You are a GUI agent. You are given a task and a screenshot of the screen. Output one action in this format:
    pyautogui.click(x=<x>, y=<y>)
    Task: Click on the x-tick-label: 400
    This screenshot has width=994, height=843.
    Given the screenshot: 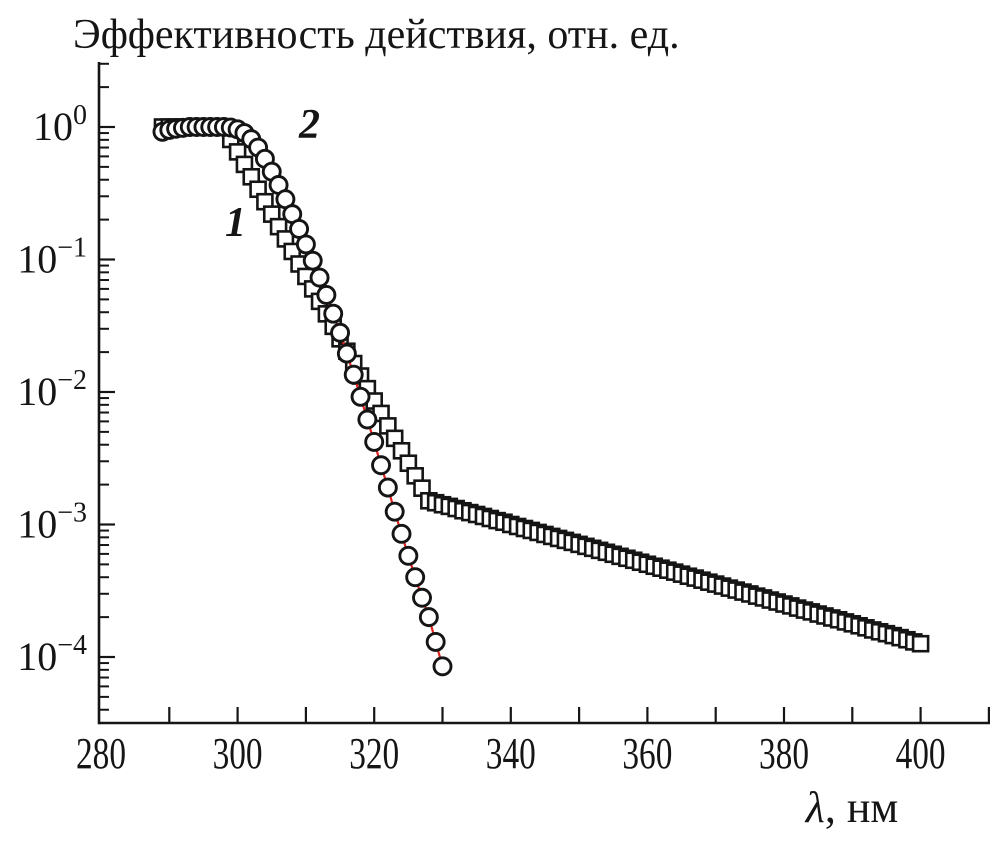 What is the action you would take?
    pyautogui.click(x=921, y=753)
    